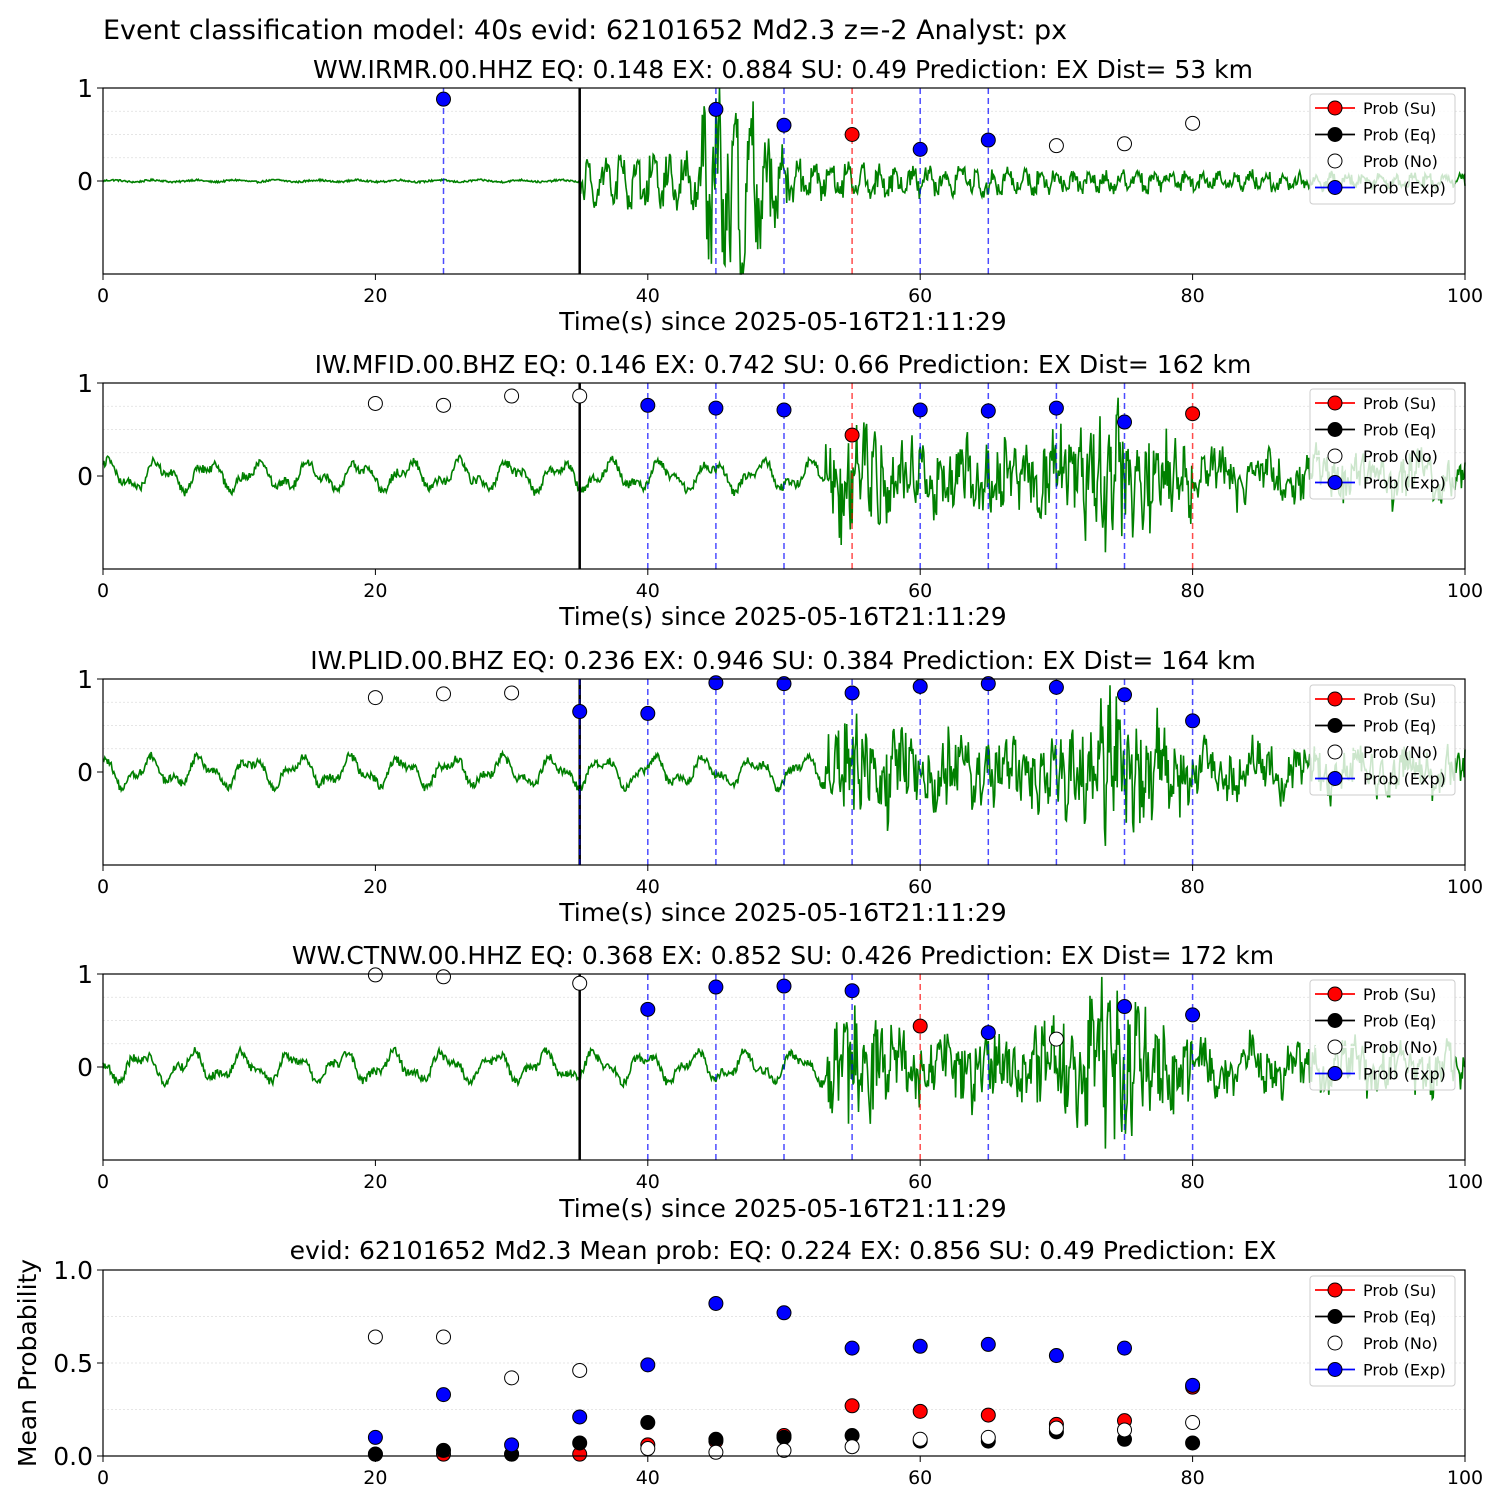 This screenshot has width=1500, height=1500. I want to click on y-tick-label: 0.0, so click(73, 1456).